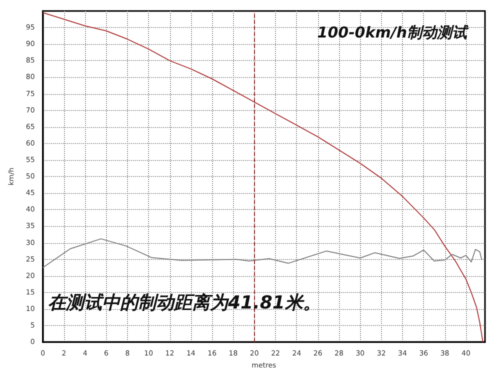 The width and height of the screenshot is (500, 374). I want to click on annotation: 在测试中的制动距离为41.81米。, so click(184, 303).